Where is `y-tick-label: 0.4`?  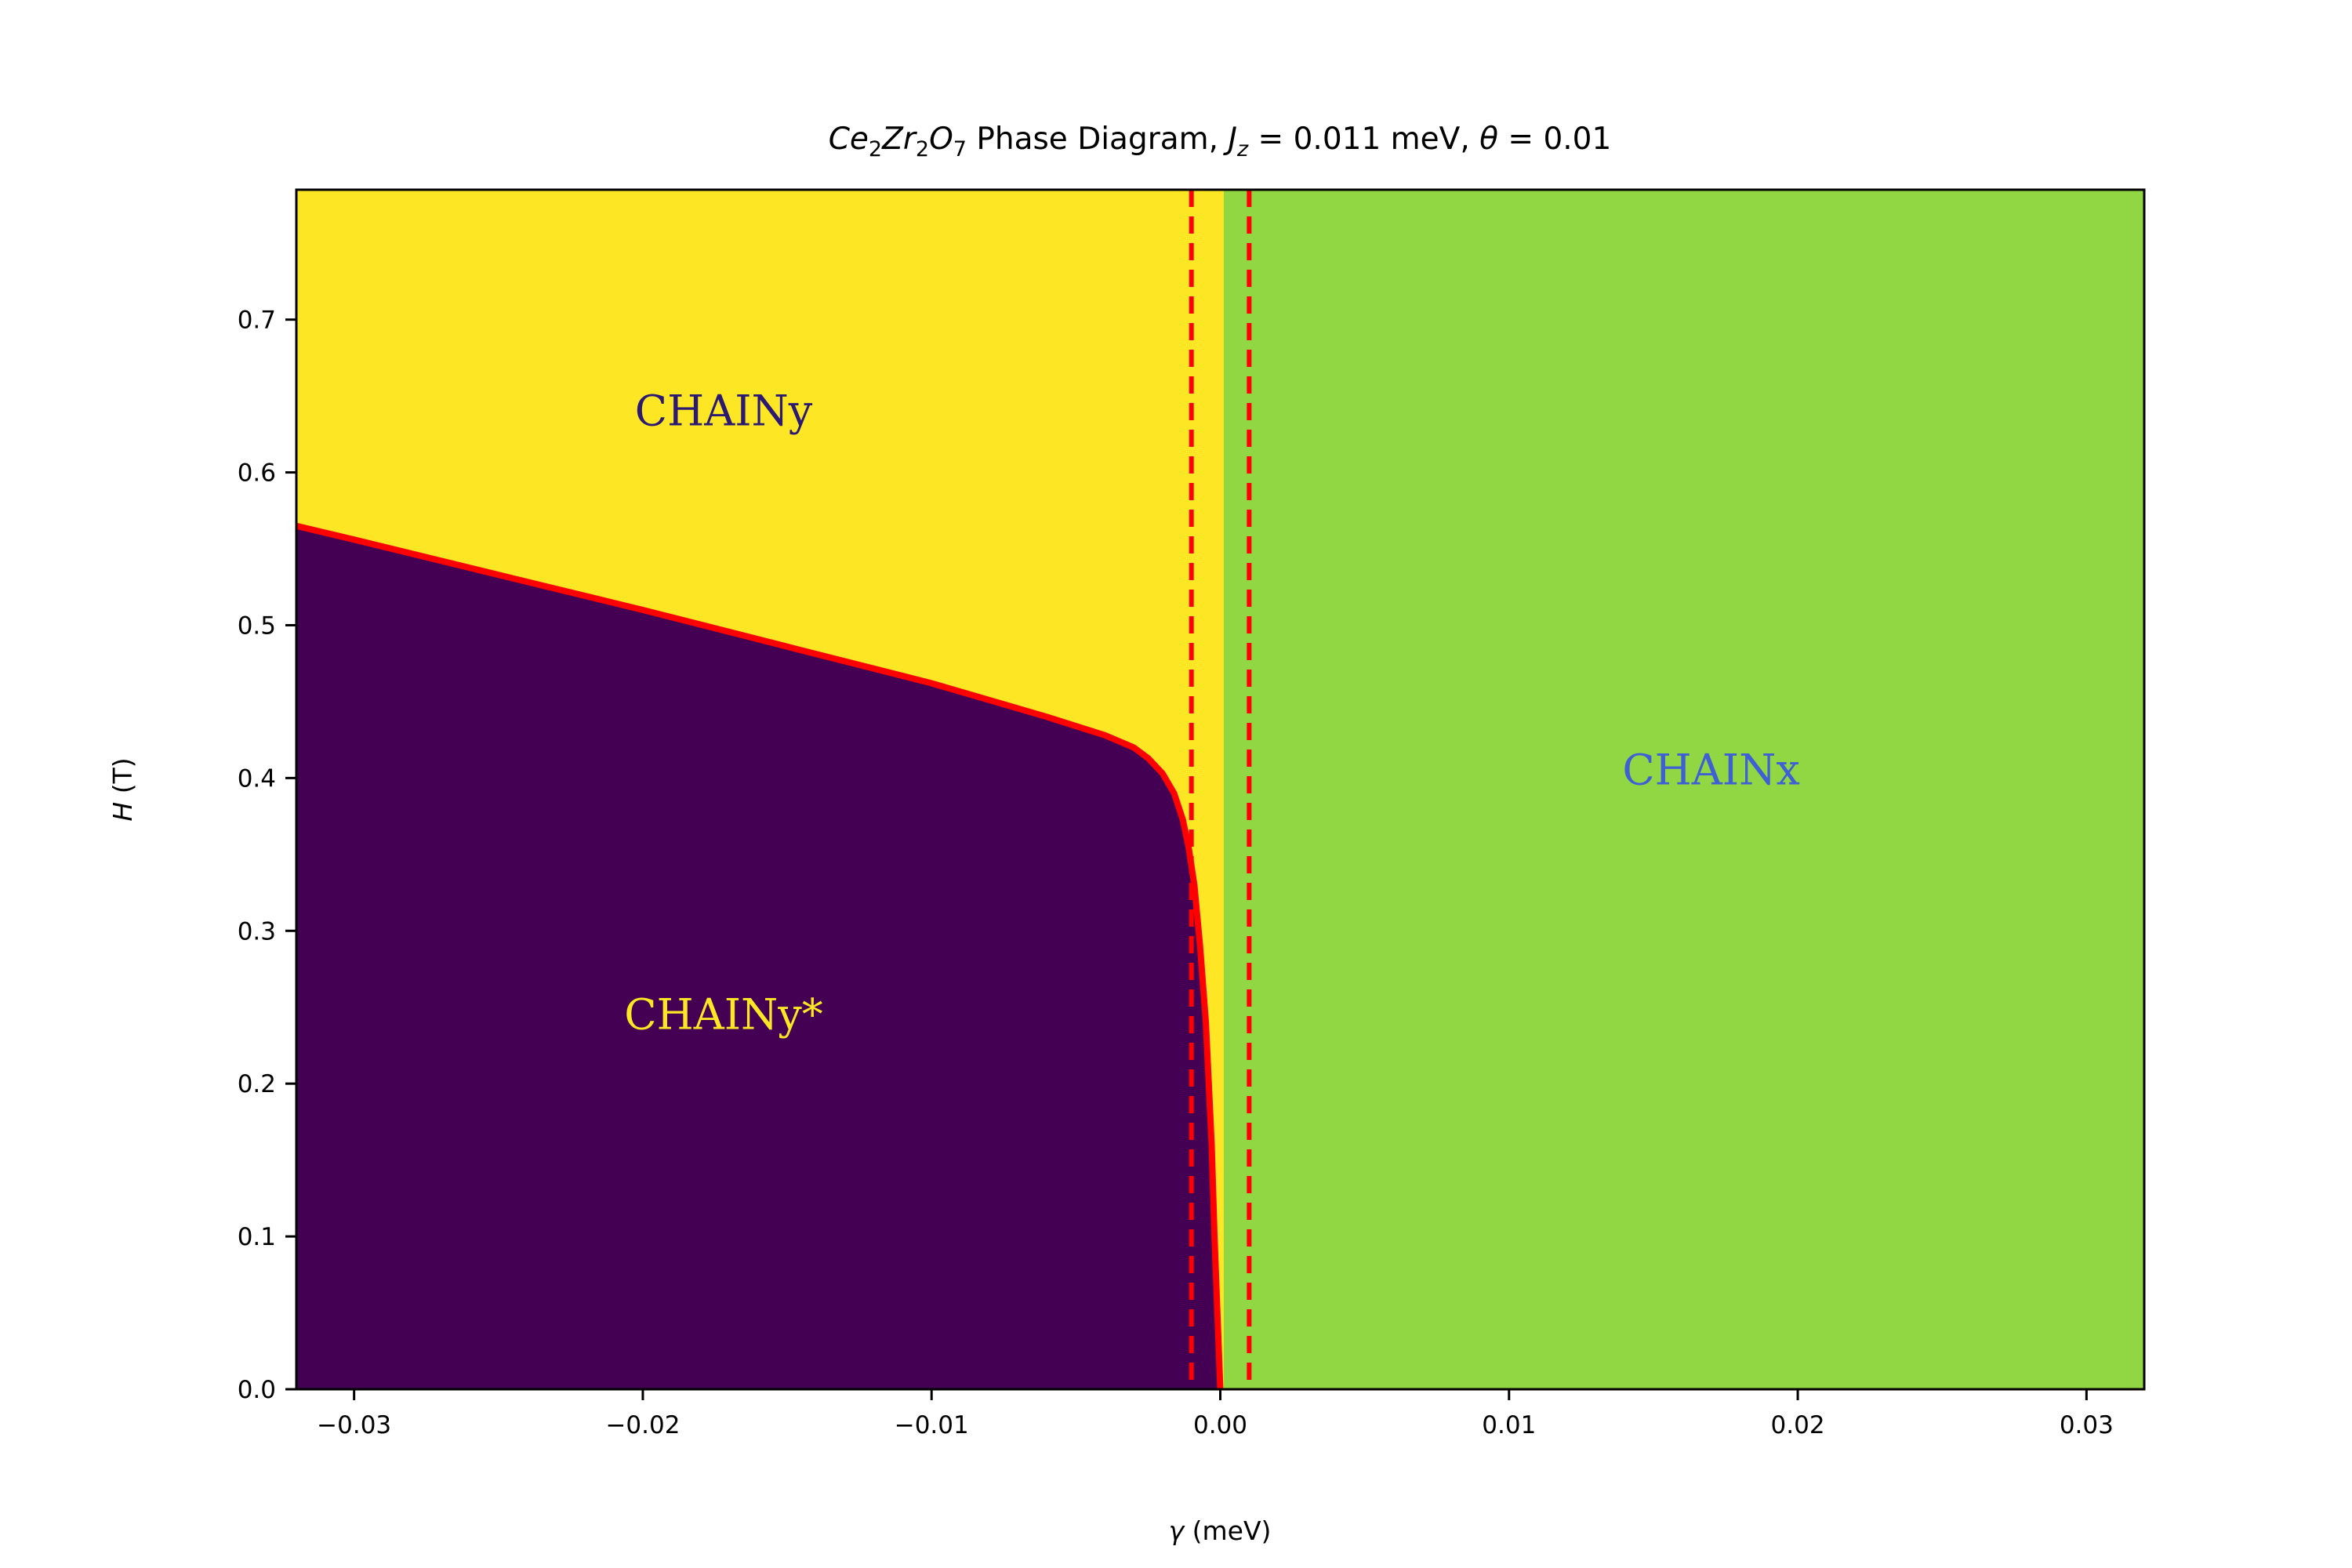 y-tick-label: 0.4 is located at coordinates (257, 778).